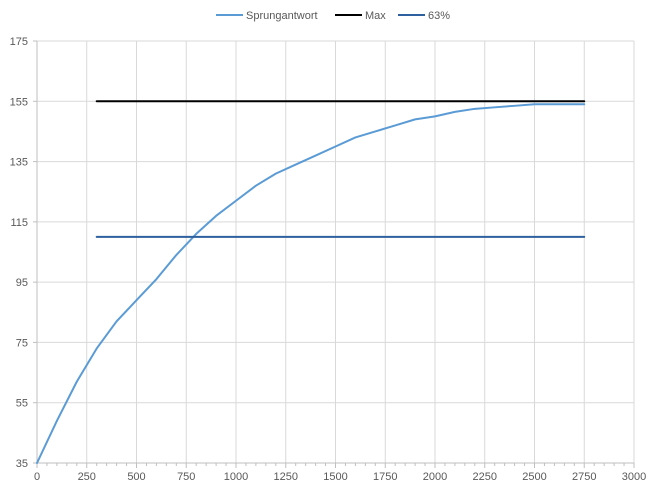 This screenshot has width=653, height=494. What do you see at coordinates (282, 16) in the screenshot?
I see `legend-label-sprungantwort: Sprungantwort` at bounding box center [282, 16].